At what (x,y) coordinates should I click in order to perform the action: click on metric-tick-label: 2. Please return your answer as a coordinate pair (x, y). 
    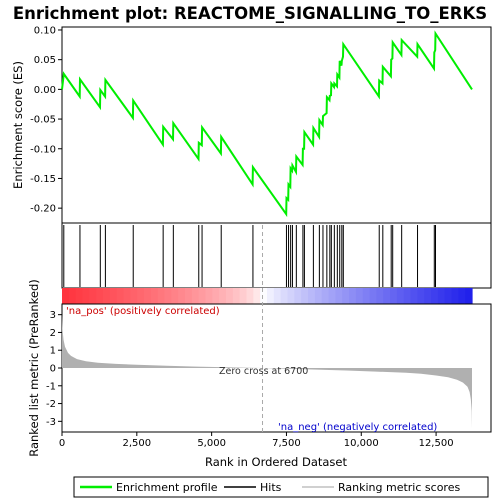
    Looking at the image, I should click on (53, 333).